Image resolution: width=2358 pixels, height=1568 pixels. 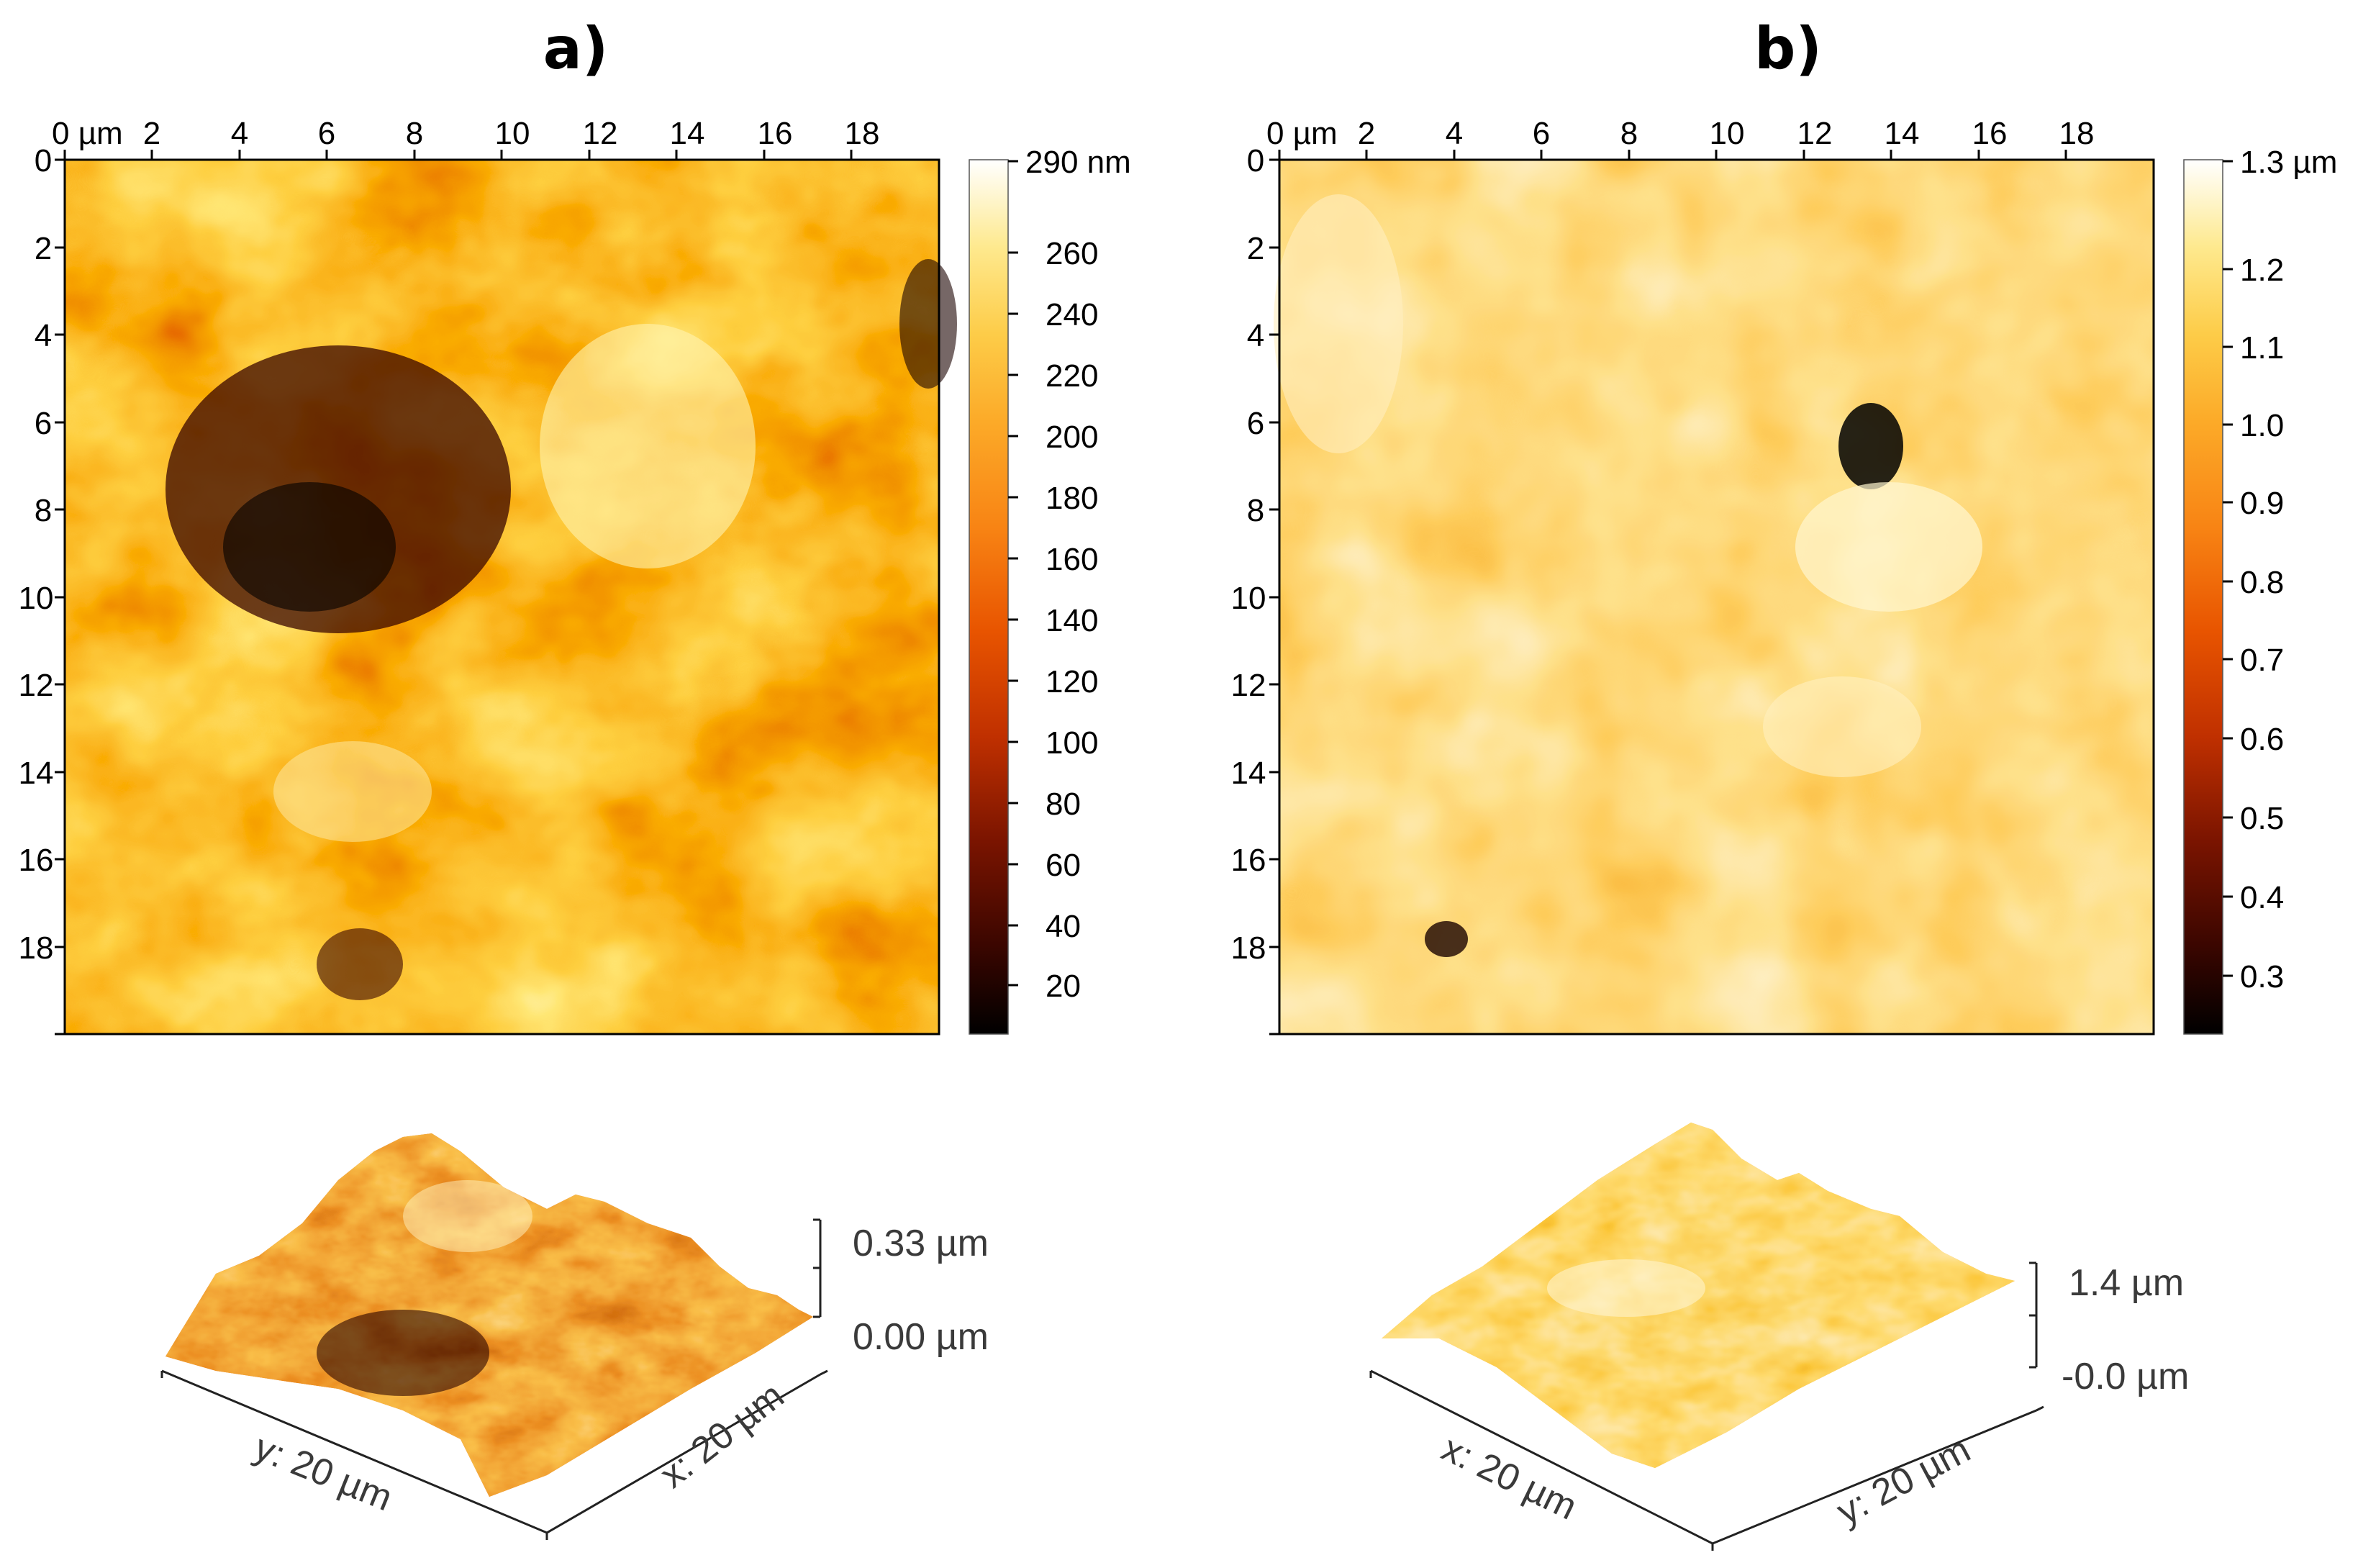 What do you see at coordinates (43, 335) in the screenshot?
I see `panel-a-y-tick: 4` at bounding box center [43, 335].